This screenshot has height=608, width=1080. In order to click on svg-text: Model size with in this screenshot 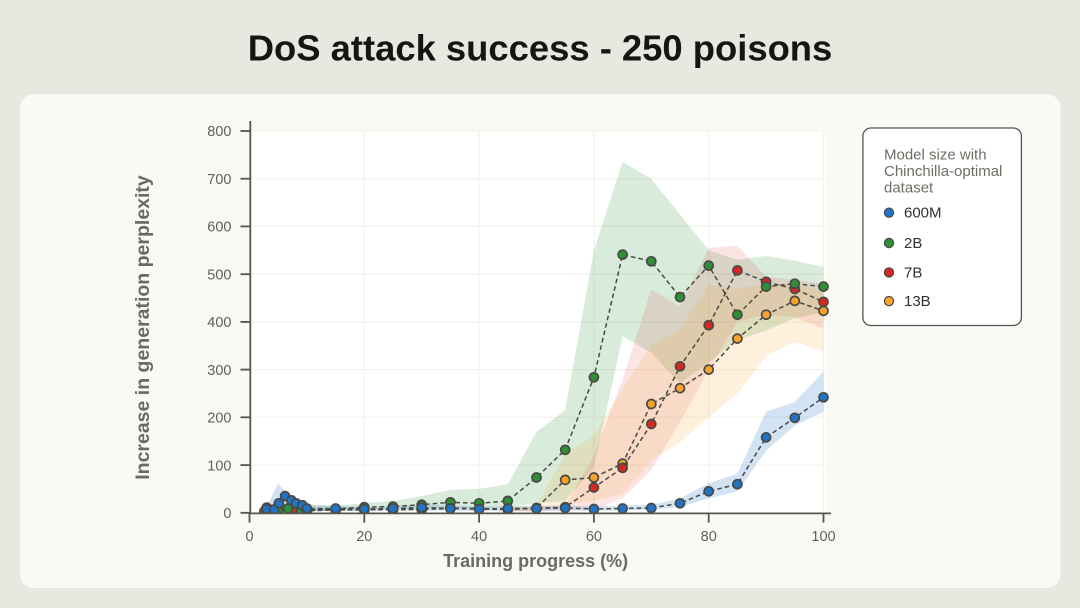, I will do `click(935, 155)`.